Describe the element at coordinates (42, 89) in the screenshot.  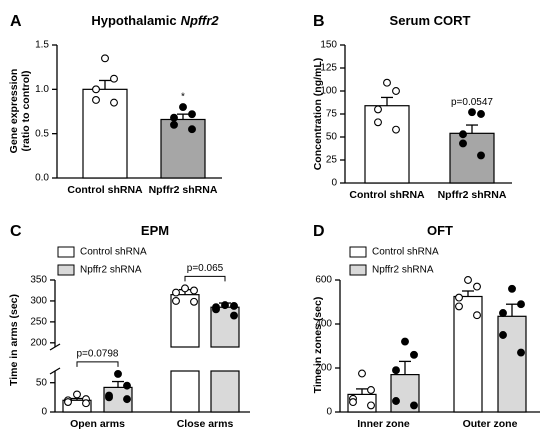
I see `y-tick-label: 1.0` at that location.